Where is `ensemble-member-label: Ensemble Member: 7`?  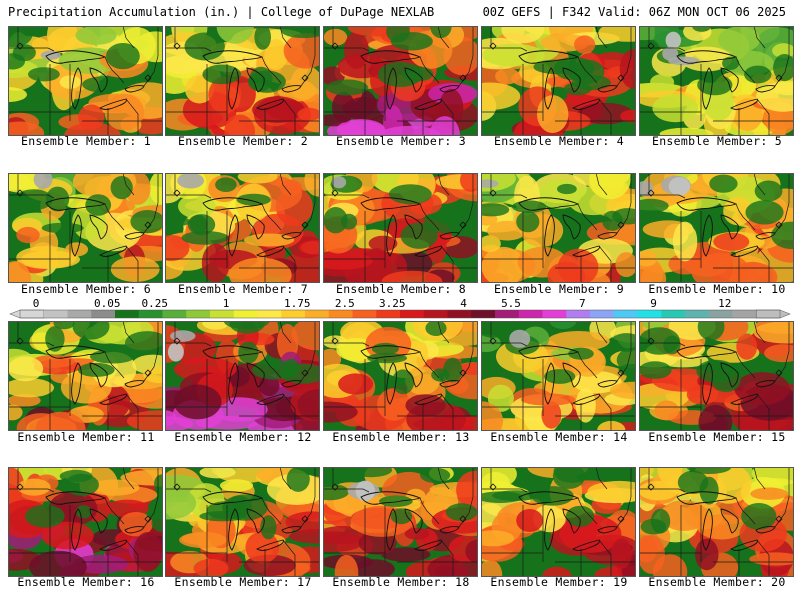 ensemble-member-label: Ensemble Member: 7 is located at coordinates (243, 289).